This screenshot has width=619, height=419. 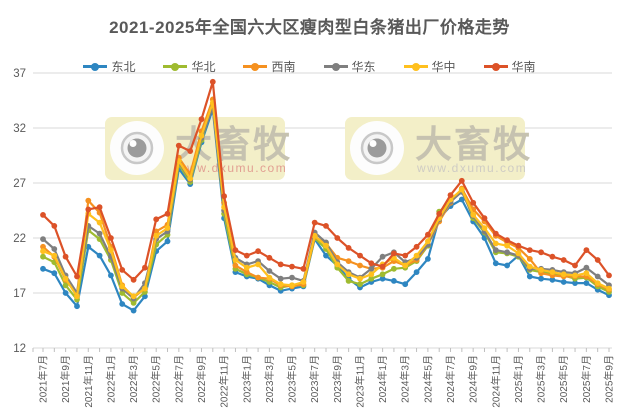 What do you see at coordinates (19, 74) in the screenshot?
I see `y-tick-label-37: 37` at bounding box center [19, 74].